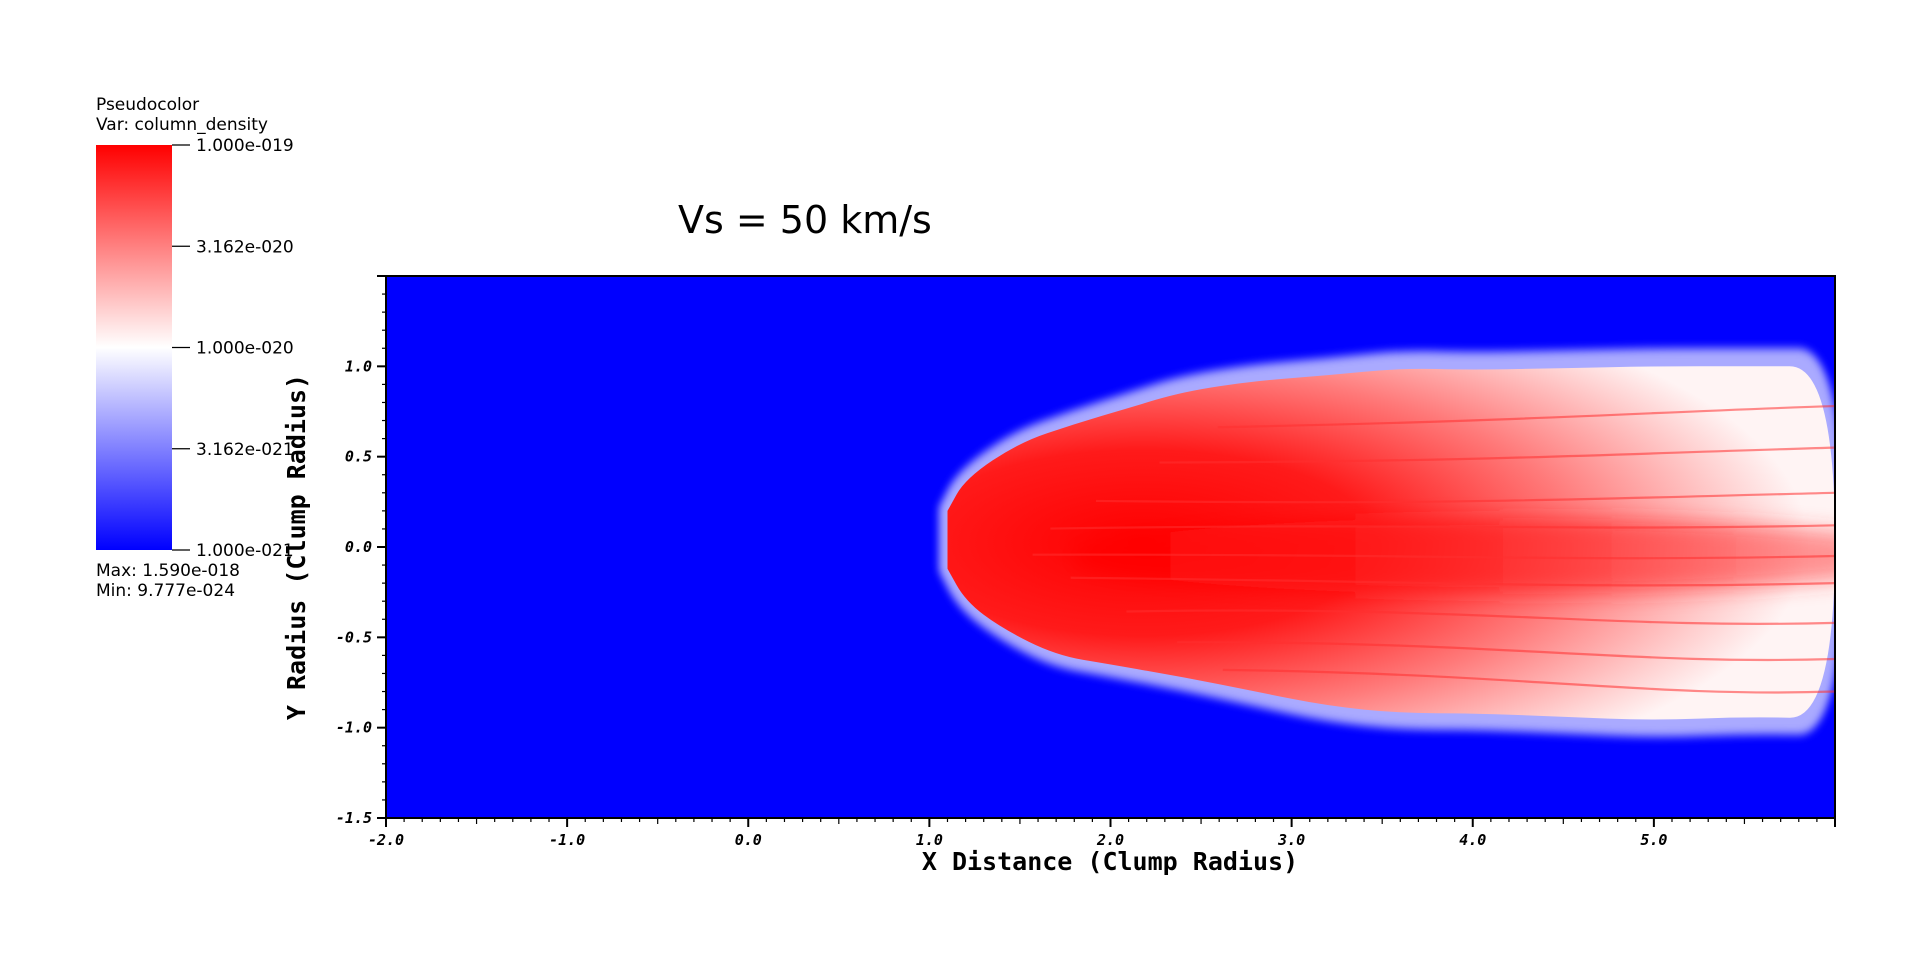 This screenshot has width=1920, height=958. I want to click on chart-title: Vs = 50 km/s, so click(805, 220).